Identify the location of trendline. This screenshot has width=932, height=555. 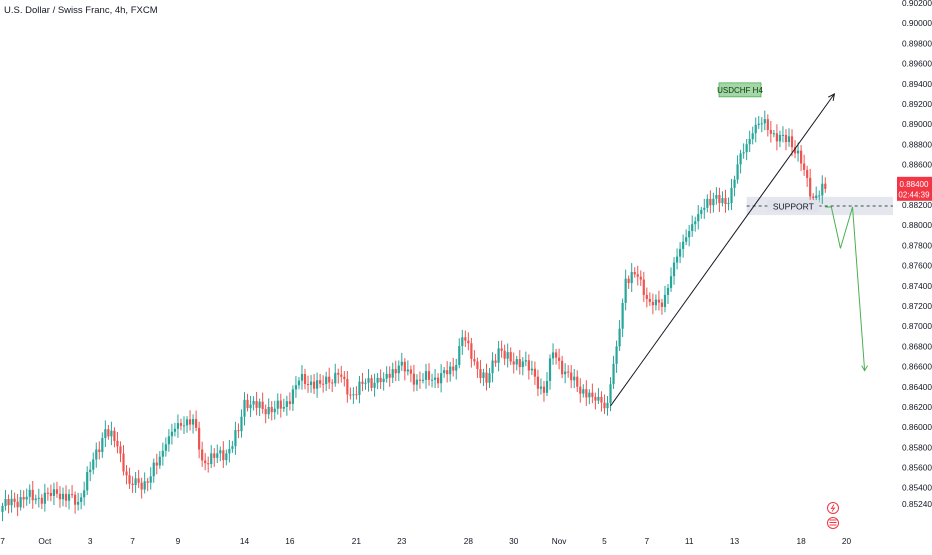
(722, 250).